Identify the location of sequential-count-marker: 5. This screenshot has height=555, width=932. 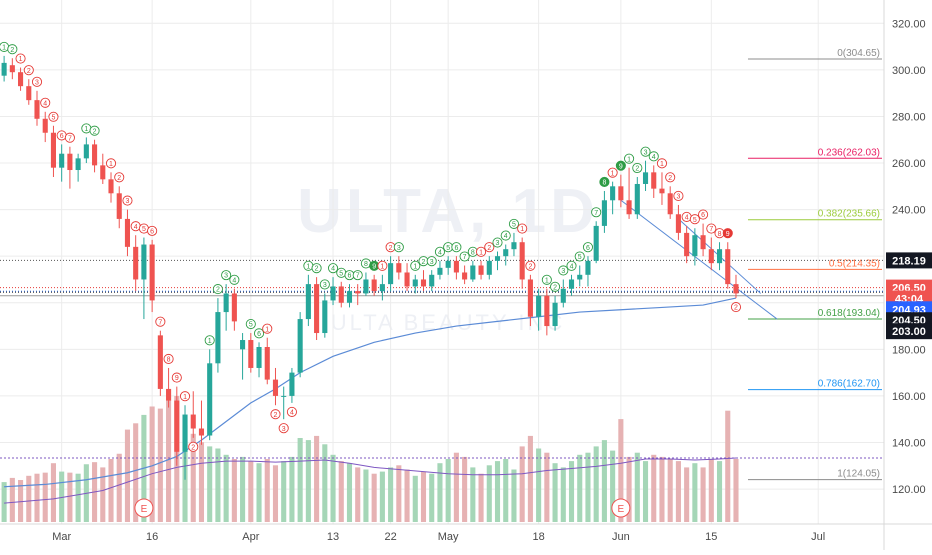
(694, 219).